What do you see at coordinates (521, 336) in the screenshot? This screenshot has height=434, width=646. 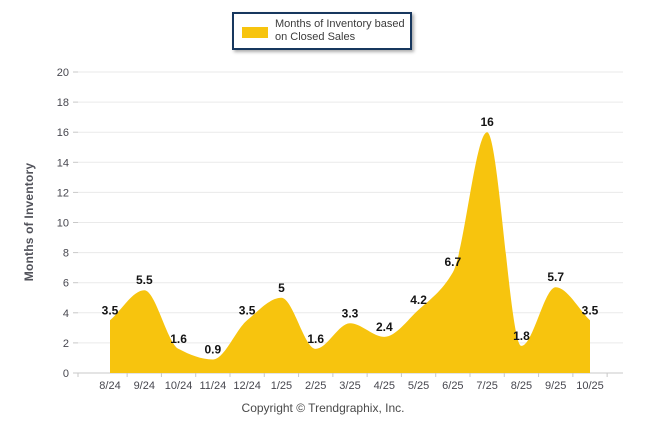 I see `data-label: 1.8` at bounding box center [521, 336].